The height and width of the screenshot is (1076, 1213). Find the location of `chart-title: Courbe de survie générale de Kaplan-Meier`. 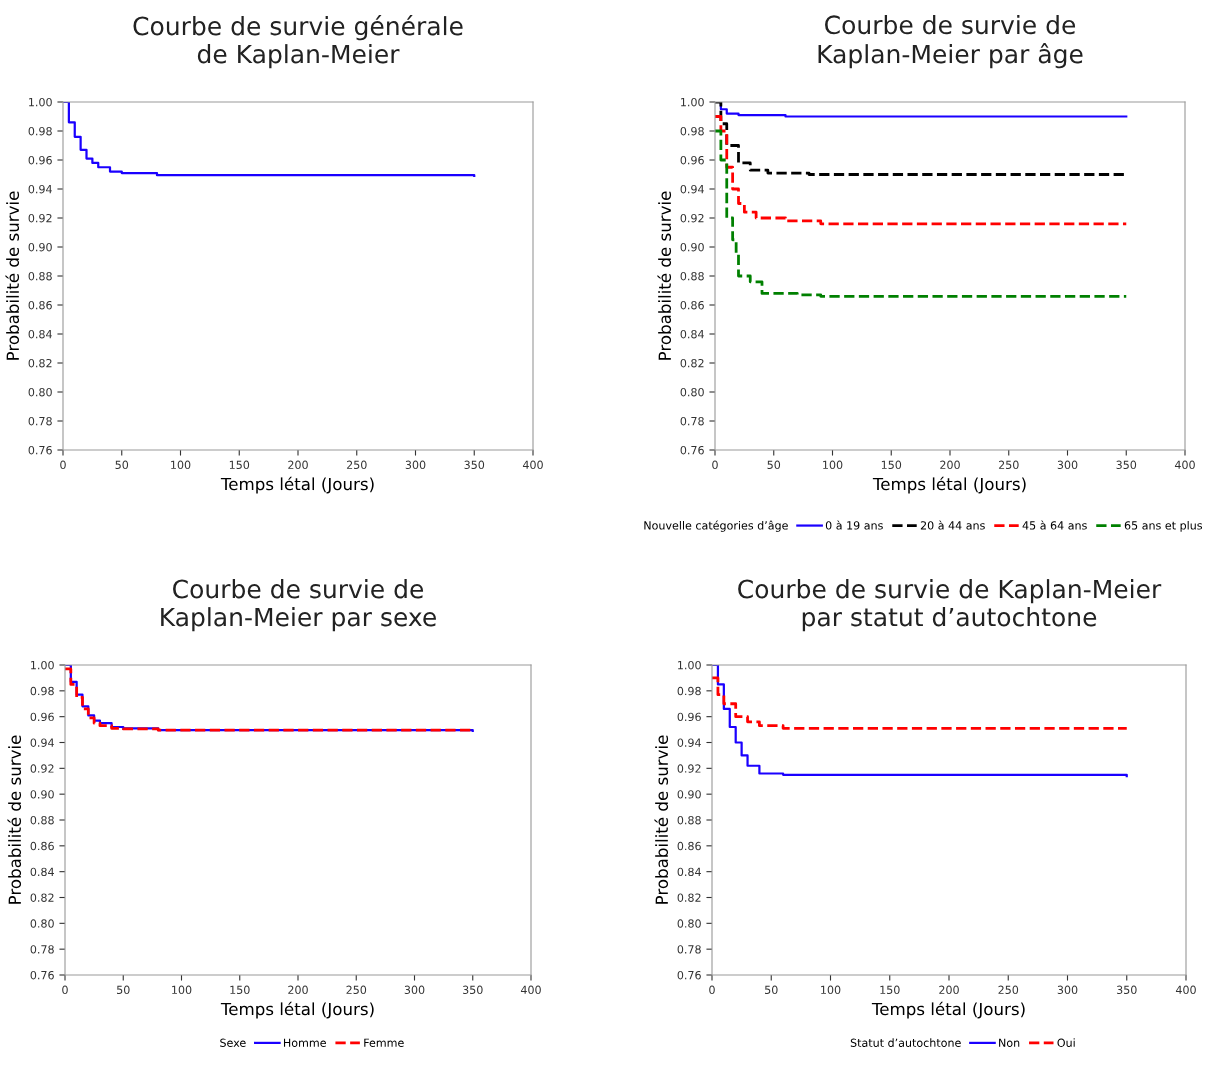

chart-title: Courbe de survie générale de Kaplan-Meier is located at coordinates (298, 42).